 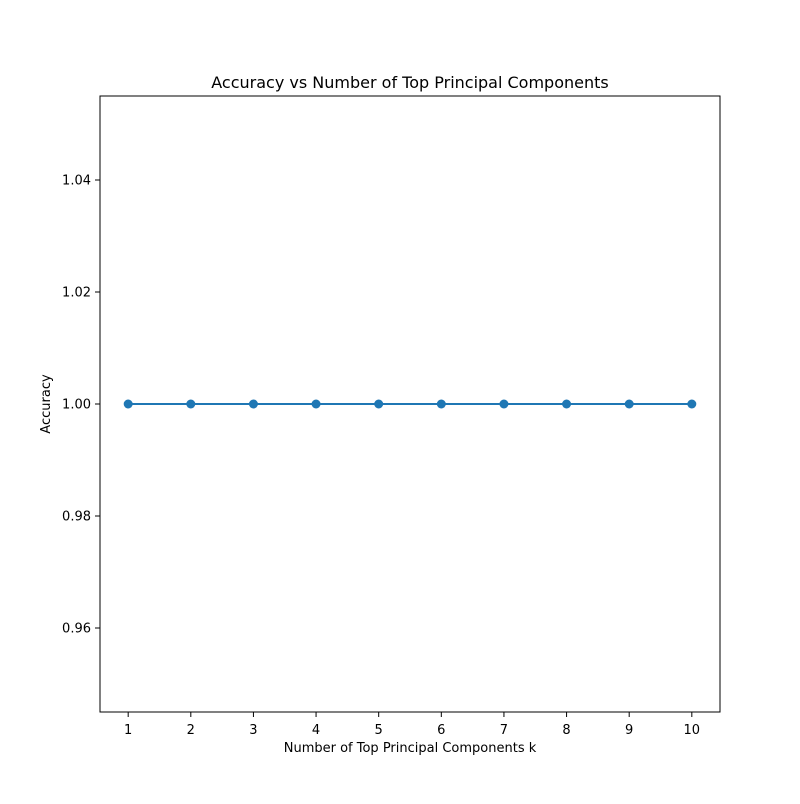 What do you see at coordinates (412, 725) in the screenshot?
I see `x-axis-ticks: 1 2 3 4 5 6 7 8 9 10` at bounding box center [412, 725].